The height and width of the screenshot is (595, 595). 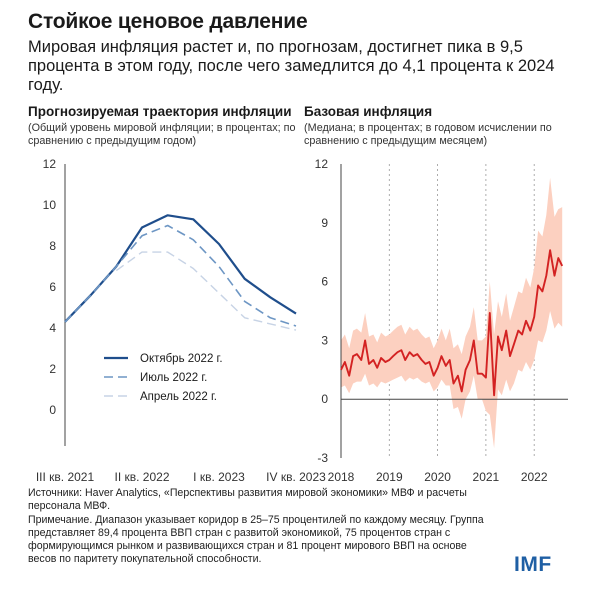 I want to click on page-title: Стойкое ценовое давление, so click(x=168, y=21).